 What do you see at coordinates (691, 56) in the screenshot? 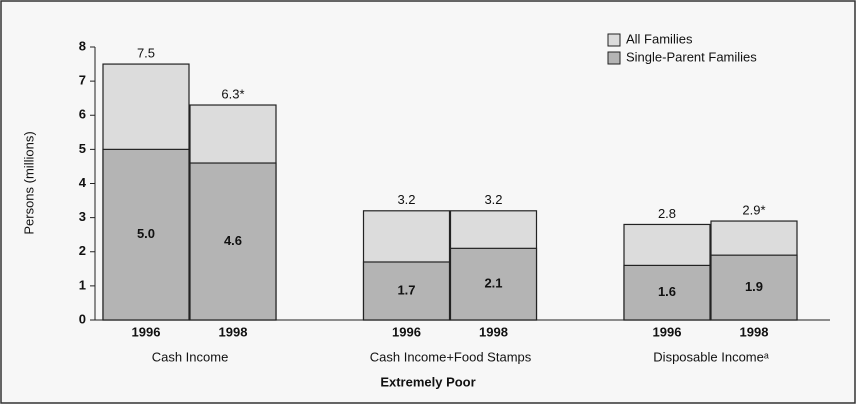
I see `legend-label: Single-Parent Families` at bounding box center [691, 56].